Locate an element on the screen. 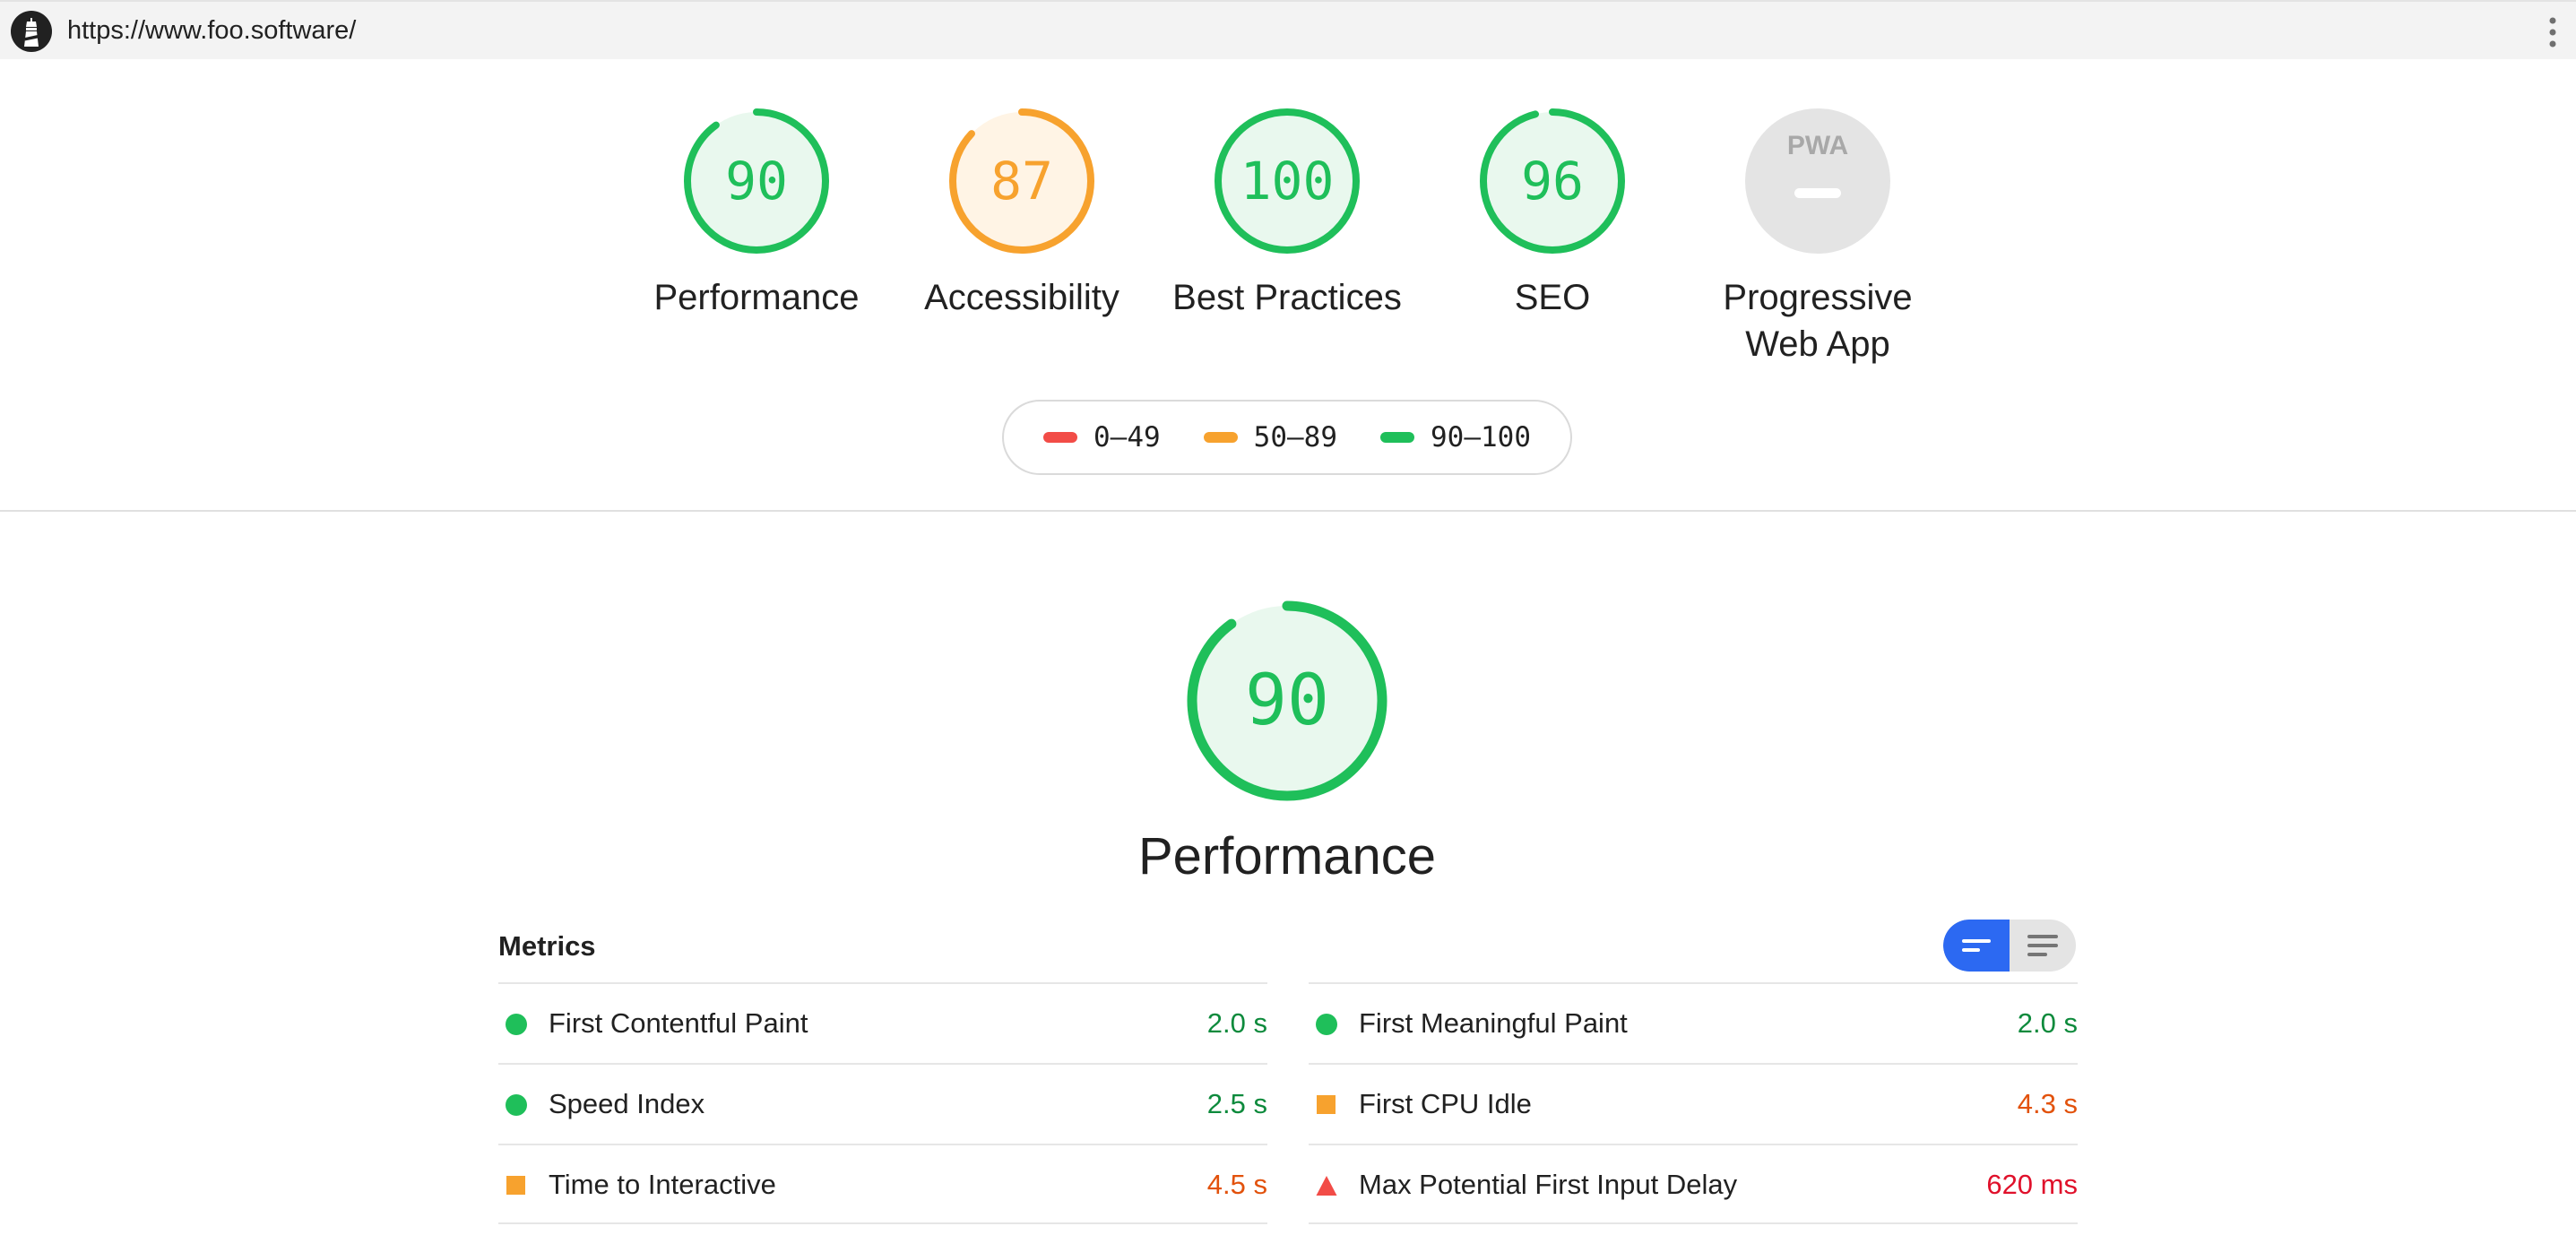 The width and height of the screenshot is (2576, 1235). gauge-performance: 90 Performance is located at coordinates (756, 213).